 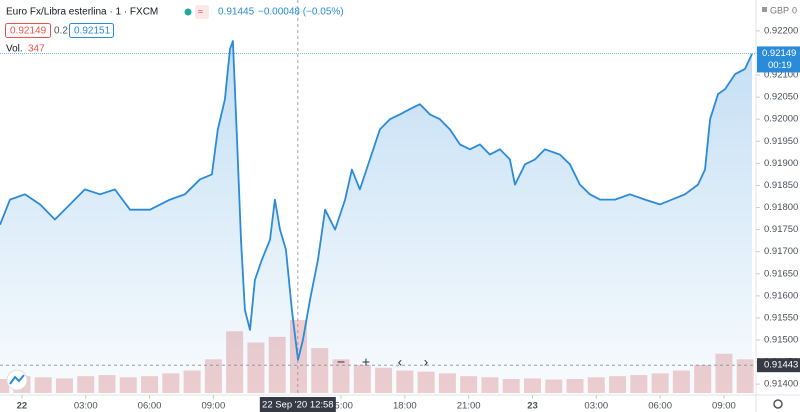 I want to click on x-tick-label: 15:00, so click(x=341, y=406).